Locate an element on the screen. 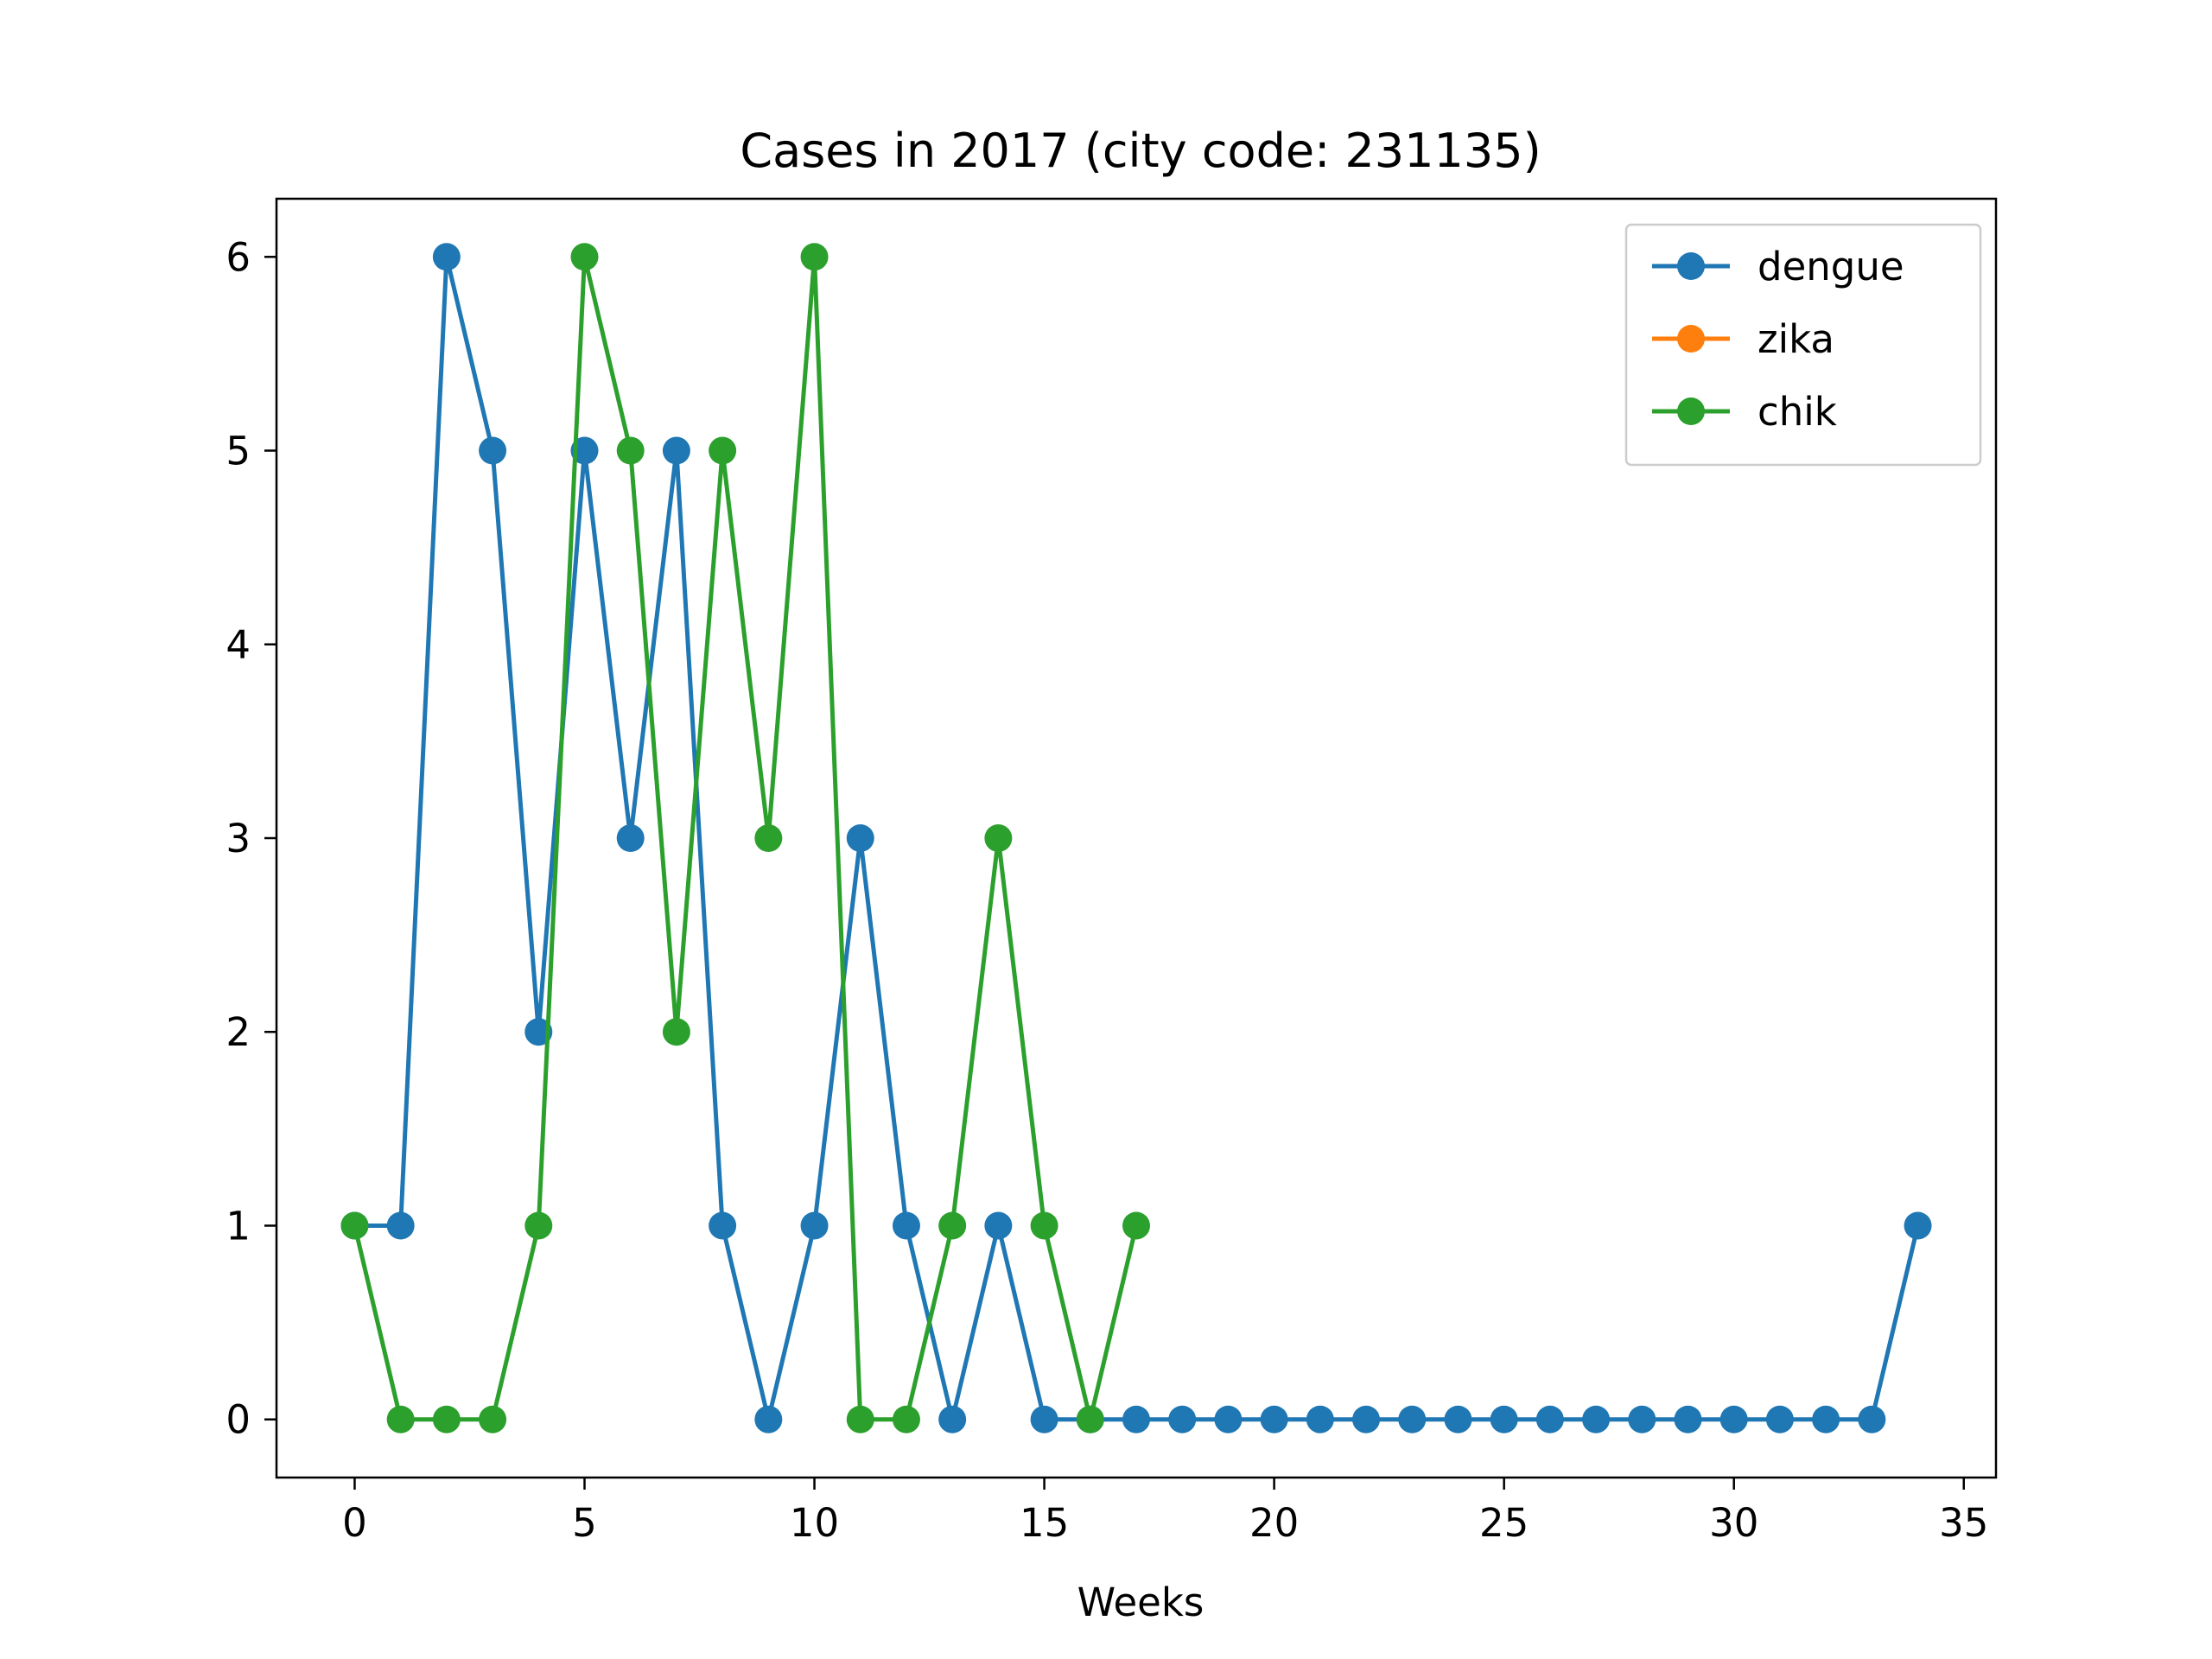  x-axis-label: Weeks is located at coordinates (1141, 1602).